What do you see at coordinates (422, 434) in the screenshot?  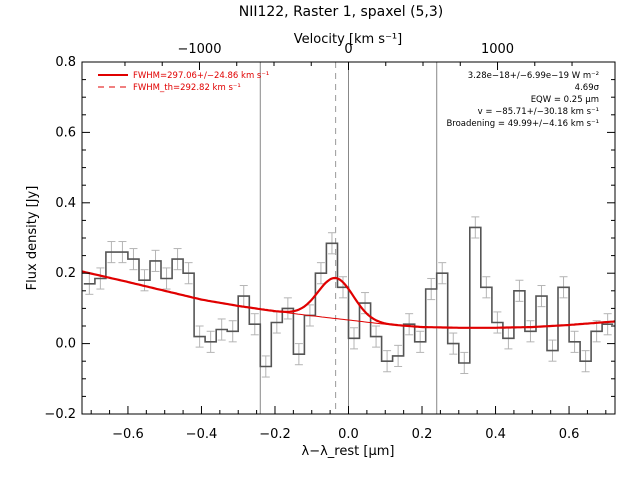 I see `x-tick-label: 0.2` at bounding box center [422, 434].